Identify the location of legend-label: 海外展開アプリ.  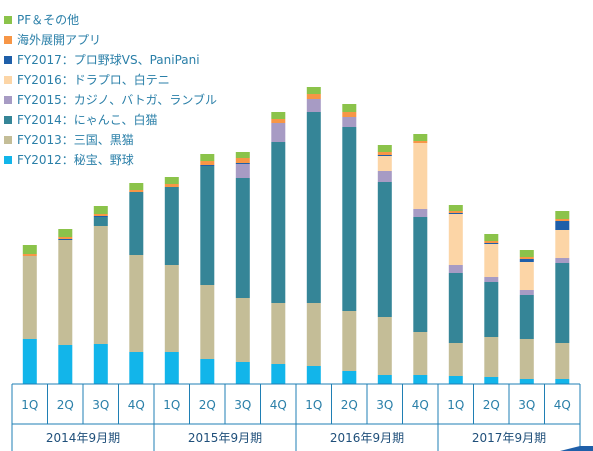
(59, 40).